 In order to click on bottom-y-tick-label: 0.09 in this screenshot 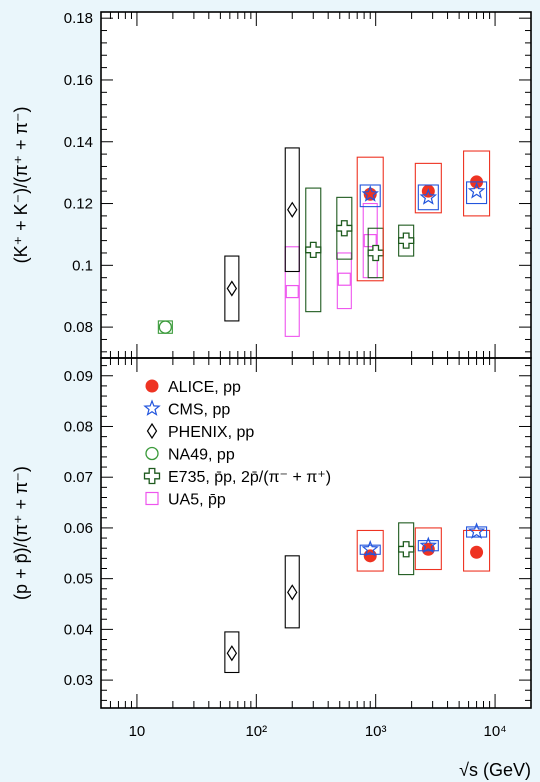, I will do `click(78, 376)`.